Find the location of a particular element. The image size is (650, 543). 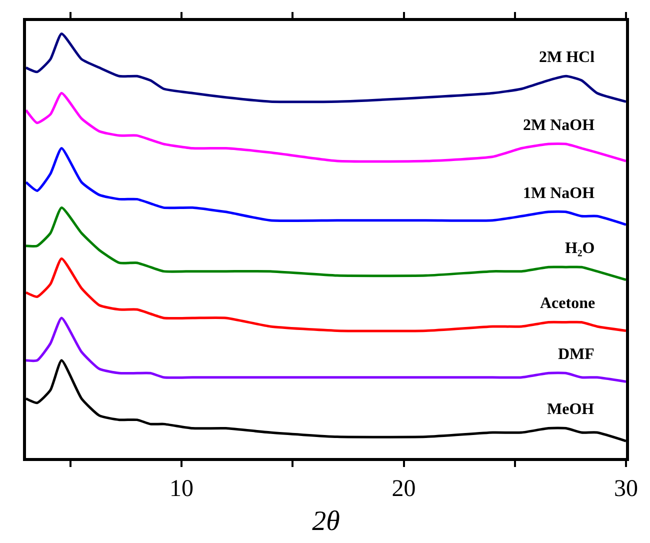

x-tick-label: 20 is located at coordinates (404, 489).